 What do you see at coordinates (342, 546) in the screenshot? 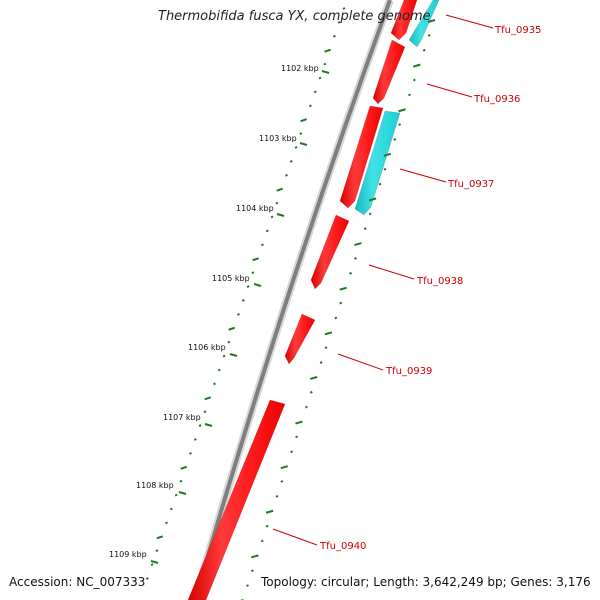
I see `gene-label: Tfu_0940` at bounding box center [342, 546].